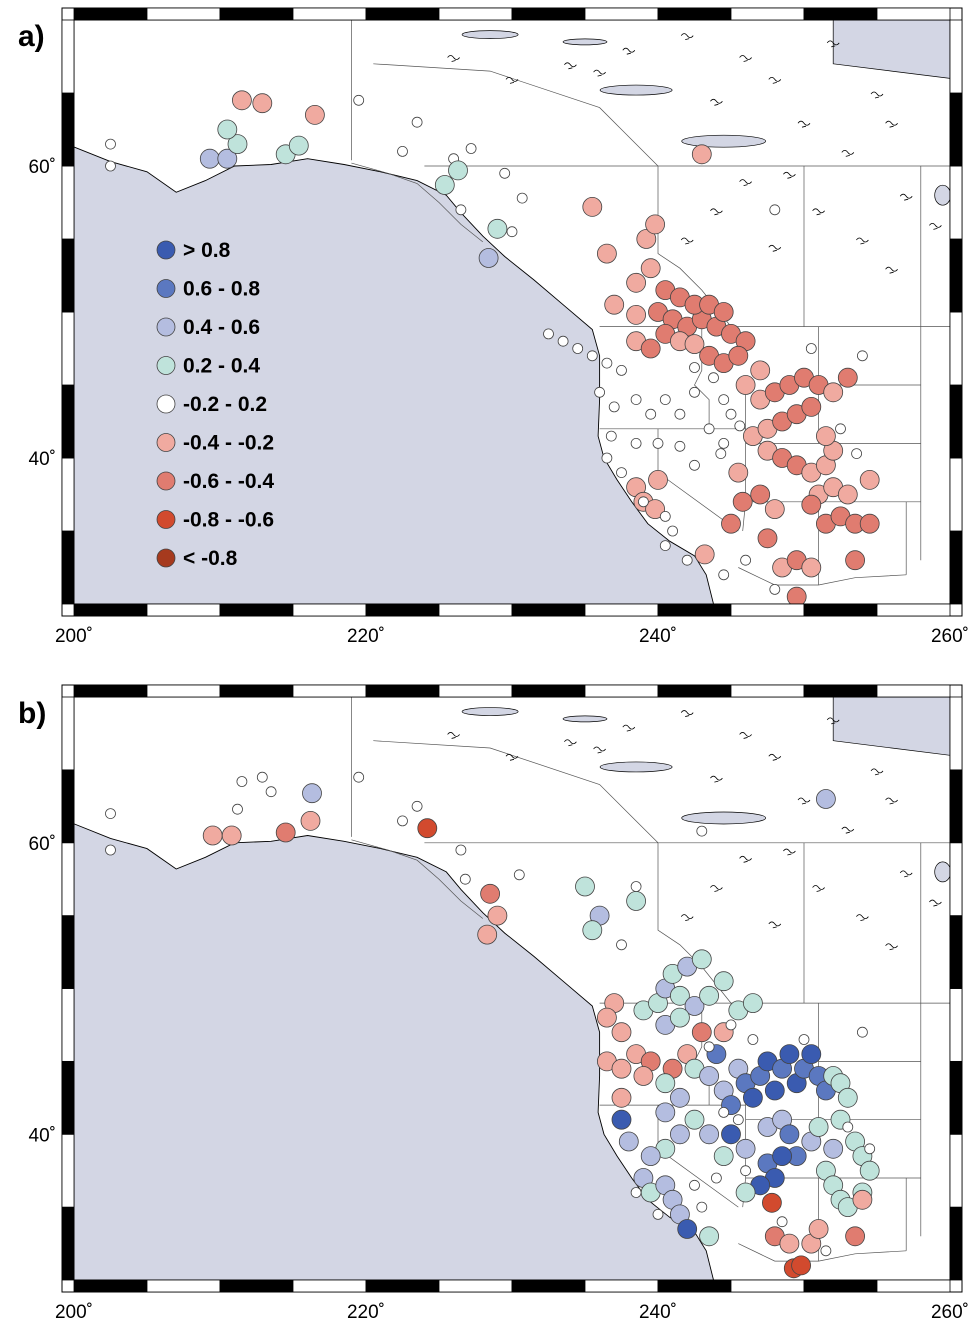 Image resolution: width=972 pixels, height=1332 pixels. What do you see at coordinates (42, 1135) in the screenshot?
I see `lat-tick-label: 40˚` at bounding box center [42, 1135].